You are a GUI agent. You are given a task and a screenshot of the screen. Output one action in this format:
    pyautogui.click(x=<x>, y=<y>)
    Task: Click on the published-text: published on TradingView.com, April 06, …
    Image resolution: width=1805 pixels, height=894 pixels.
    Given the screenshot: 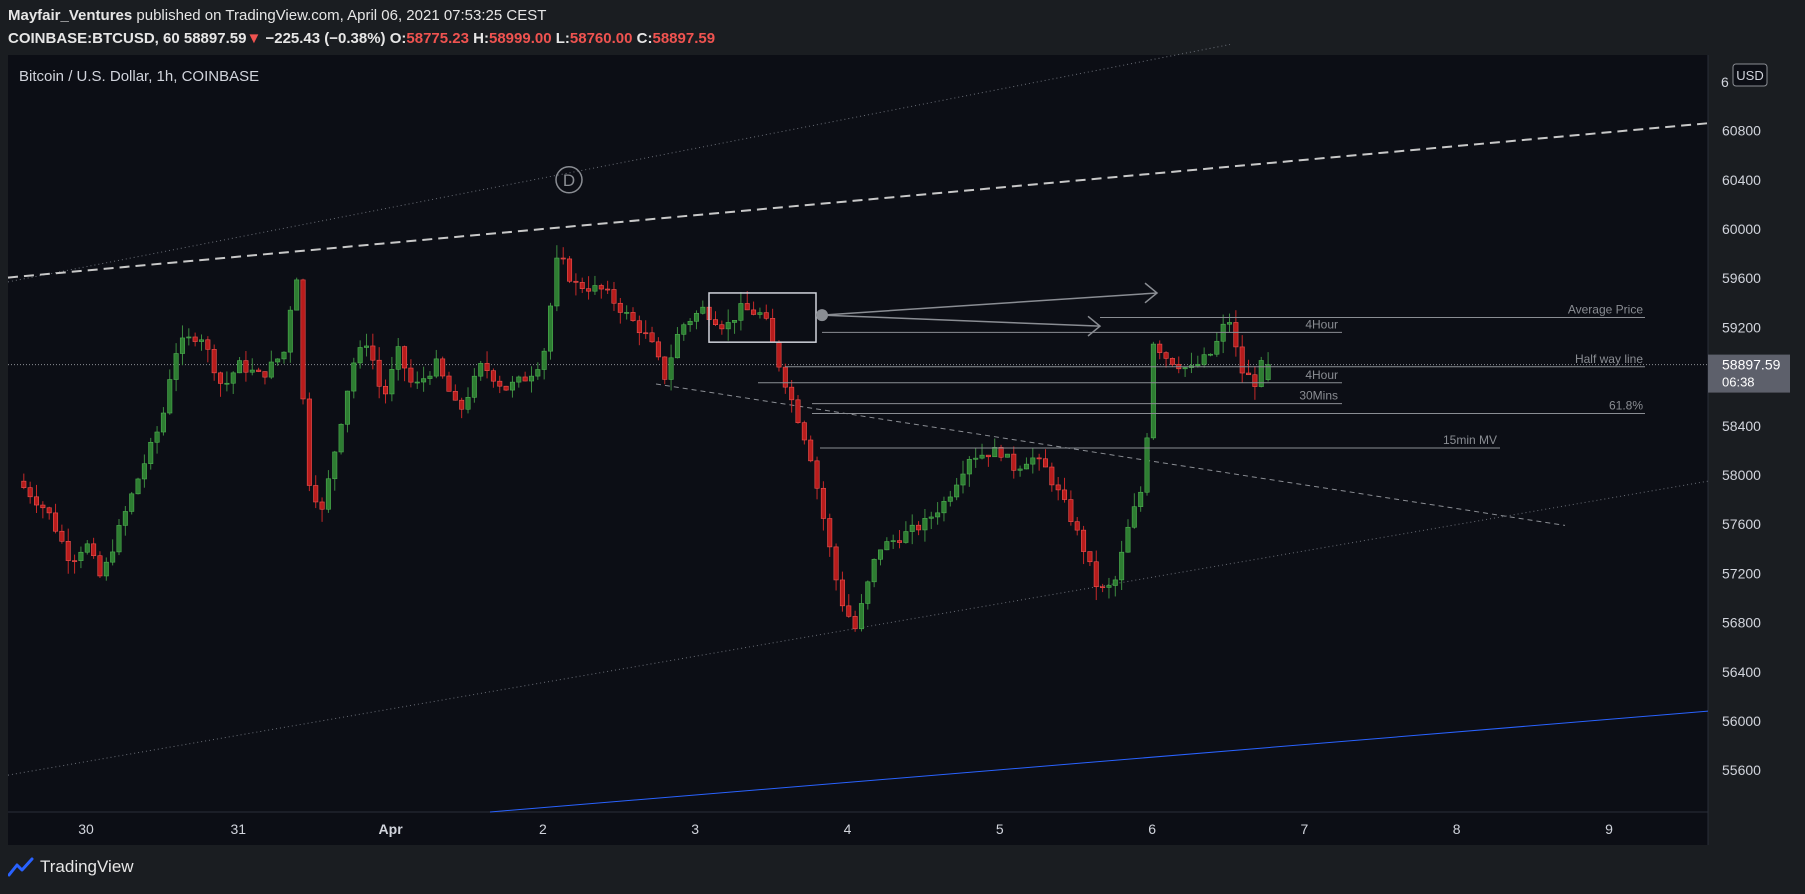 What is the action you would take?
    pyautogui.click(x=341, y=15)
    